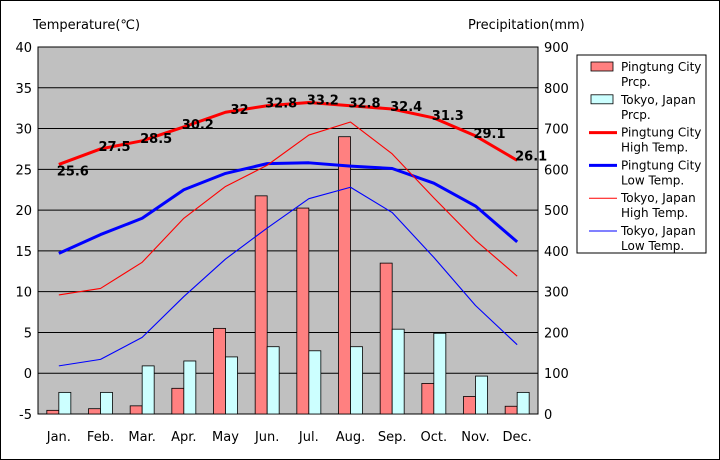 Image resolution: width=720 pixels, height=460 pixels. What do you see at coordinates (23, 170) in the screenshot?
I see `left-tick-label: 25` at bounding box center [23, 170].